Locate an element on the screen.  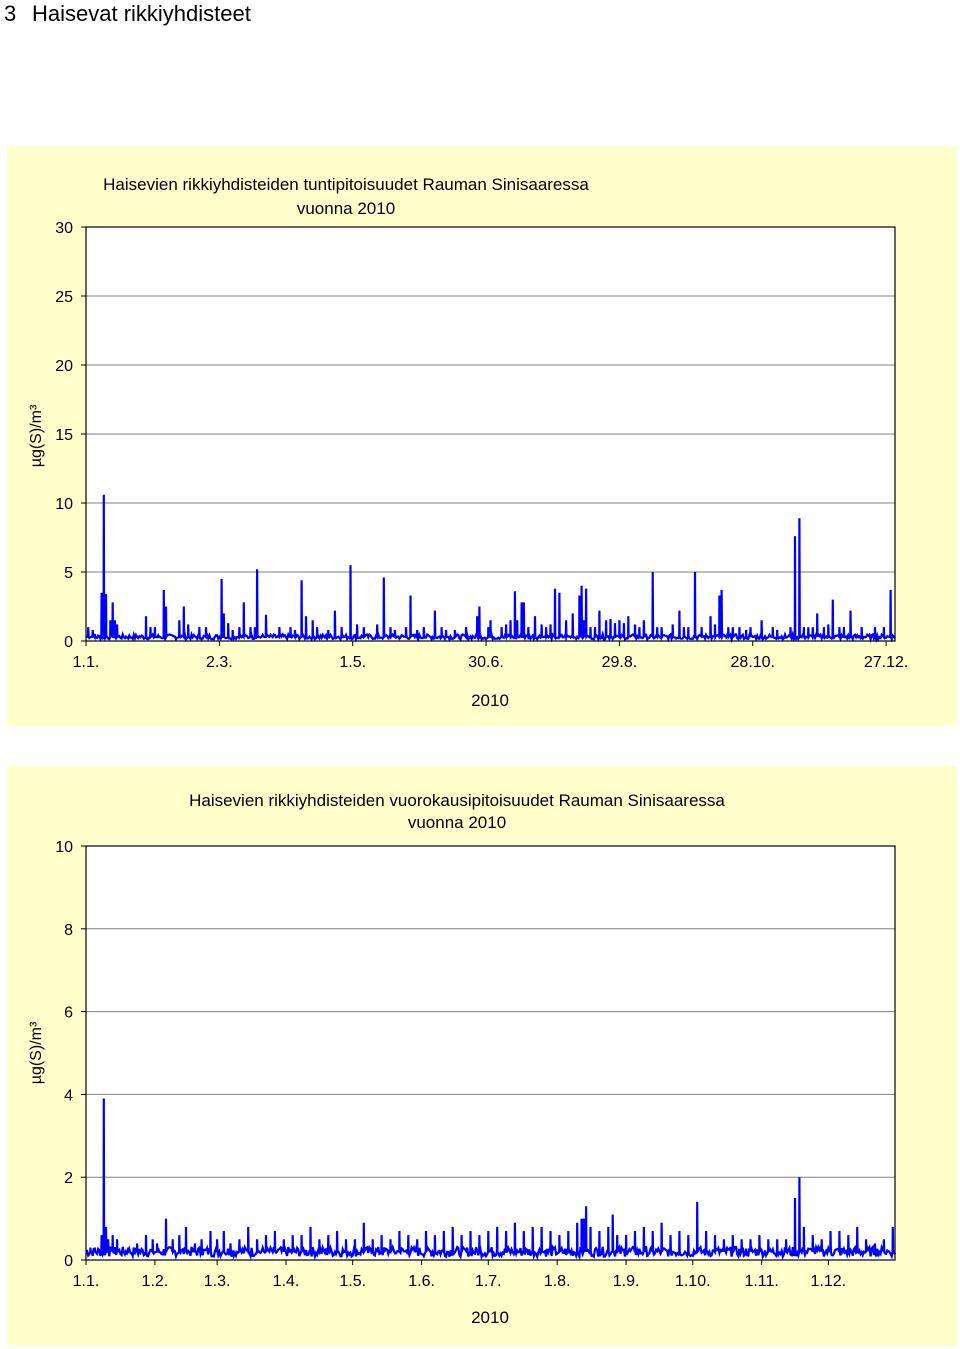
y-tick-label: 8 is located at coordinates (68, 930).